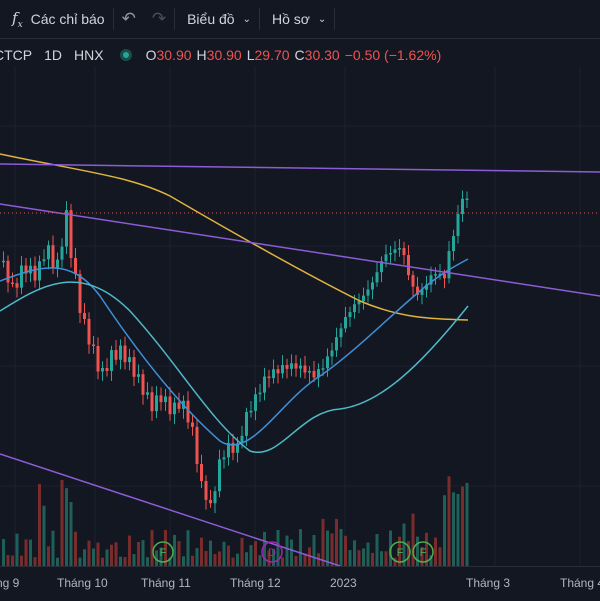  Describe the element at coordinates (125, 55) in the screenshot. I see `market-status-icon` at that location.